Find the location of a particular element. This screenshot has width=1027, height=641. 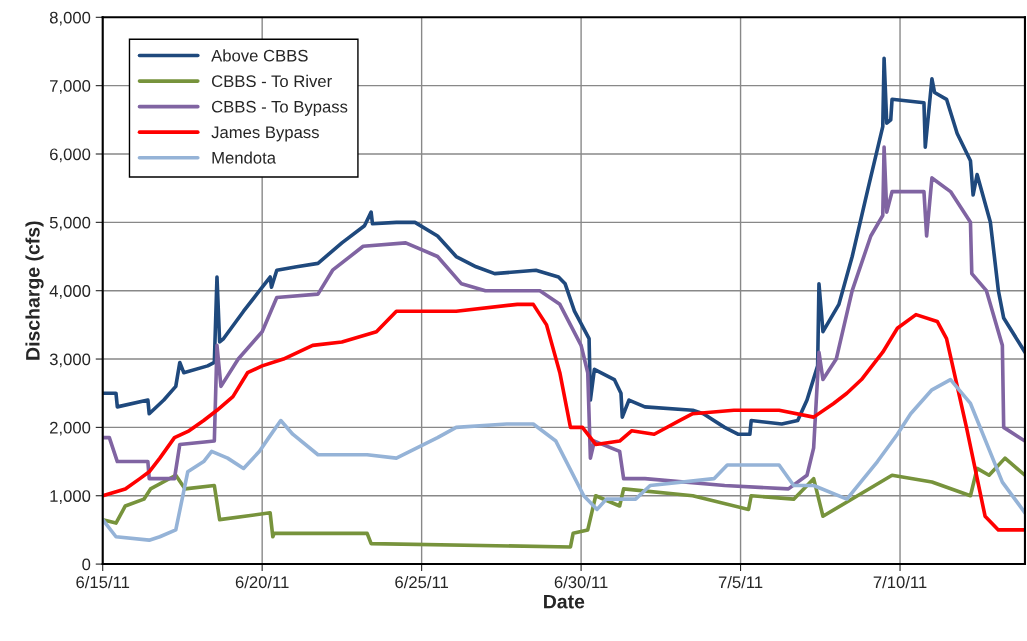

y-tick-label: 8,000 is located at coordinates (70, 18).